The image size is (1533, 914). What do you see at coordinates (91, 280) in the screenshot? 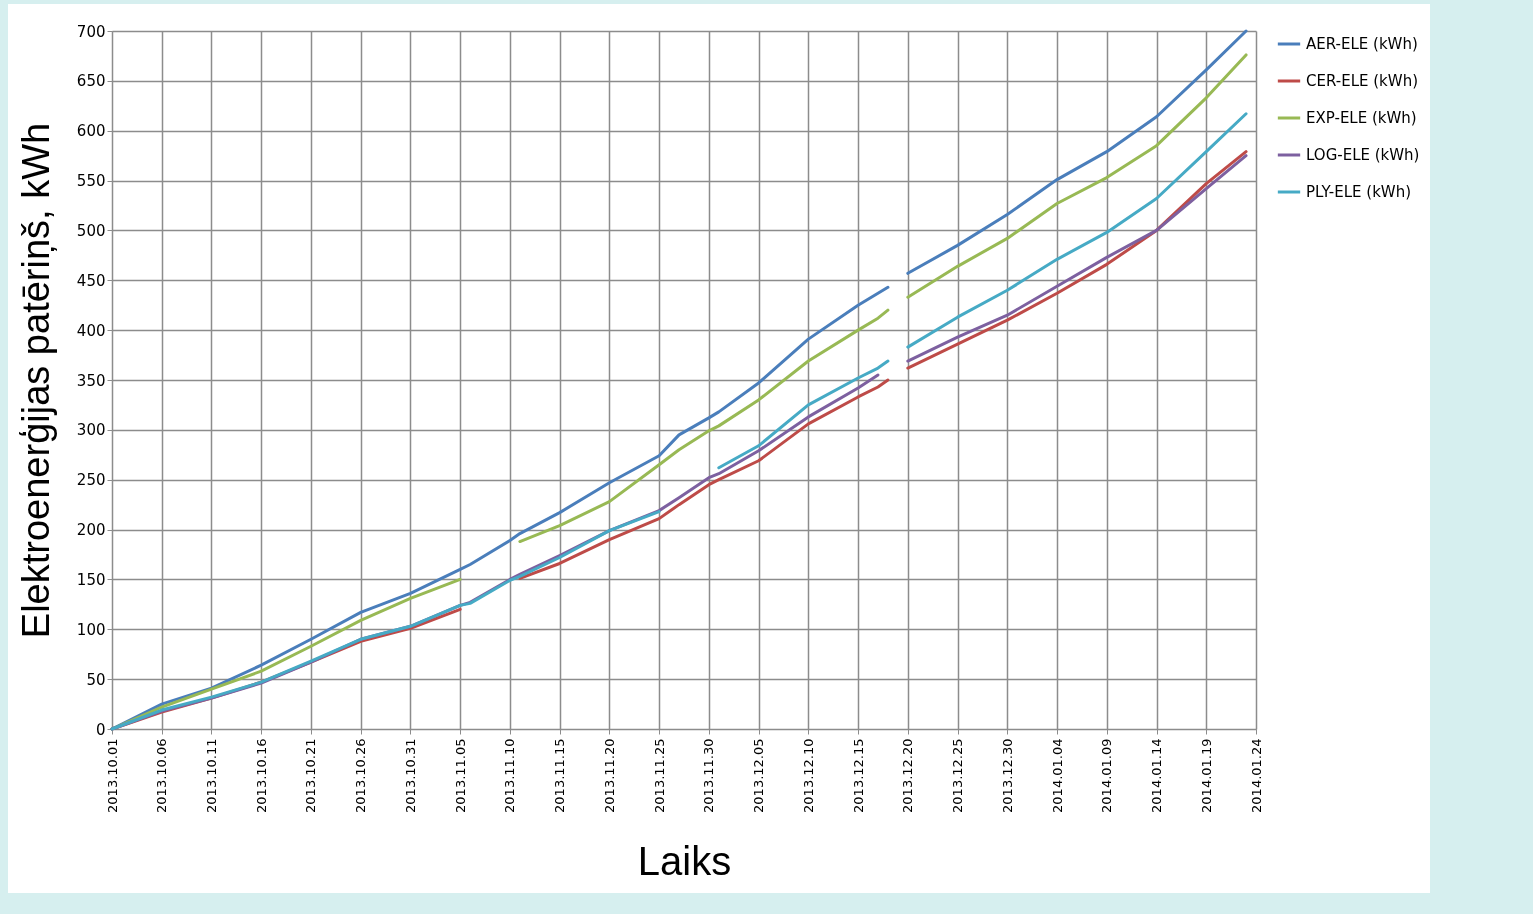
I see `y-tick-label: 450` at bounding box center [91, 280].